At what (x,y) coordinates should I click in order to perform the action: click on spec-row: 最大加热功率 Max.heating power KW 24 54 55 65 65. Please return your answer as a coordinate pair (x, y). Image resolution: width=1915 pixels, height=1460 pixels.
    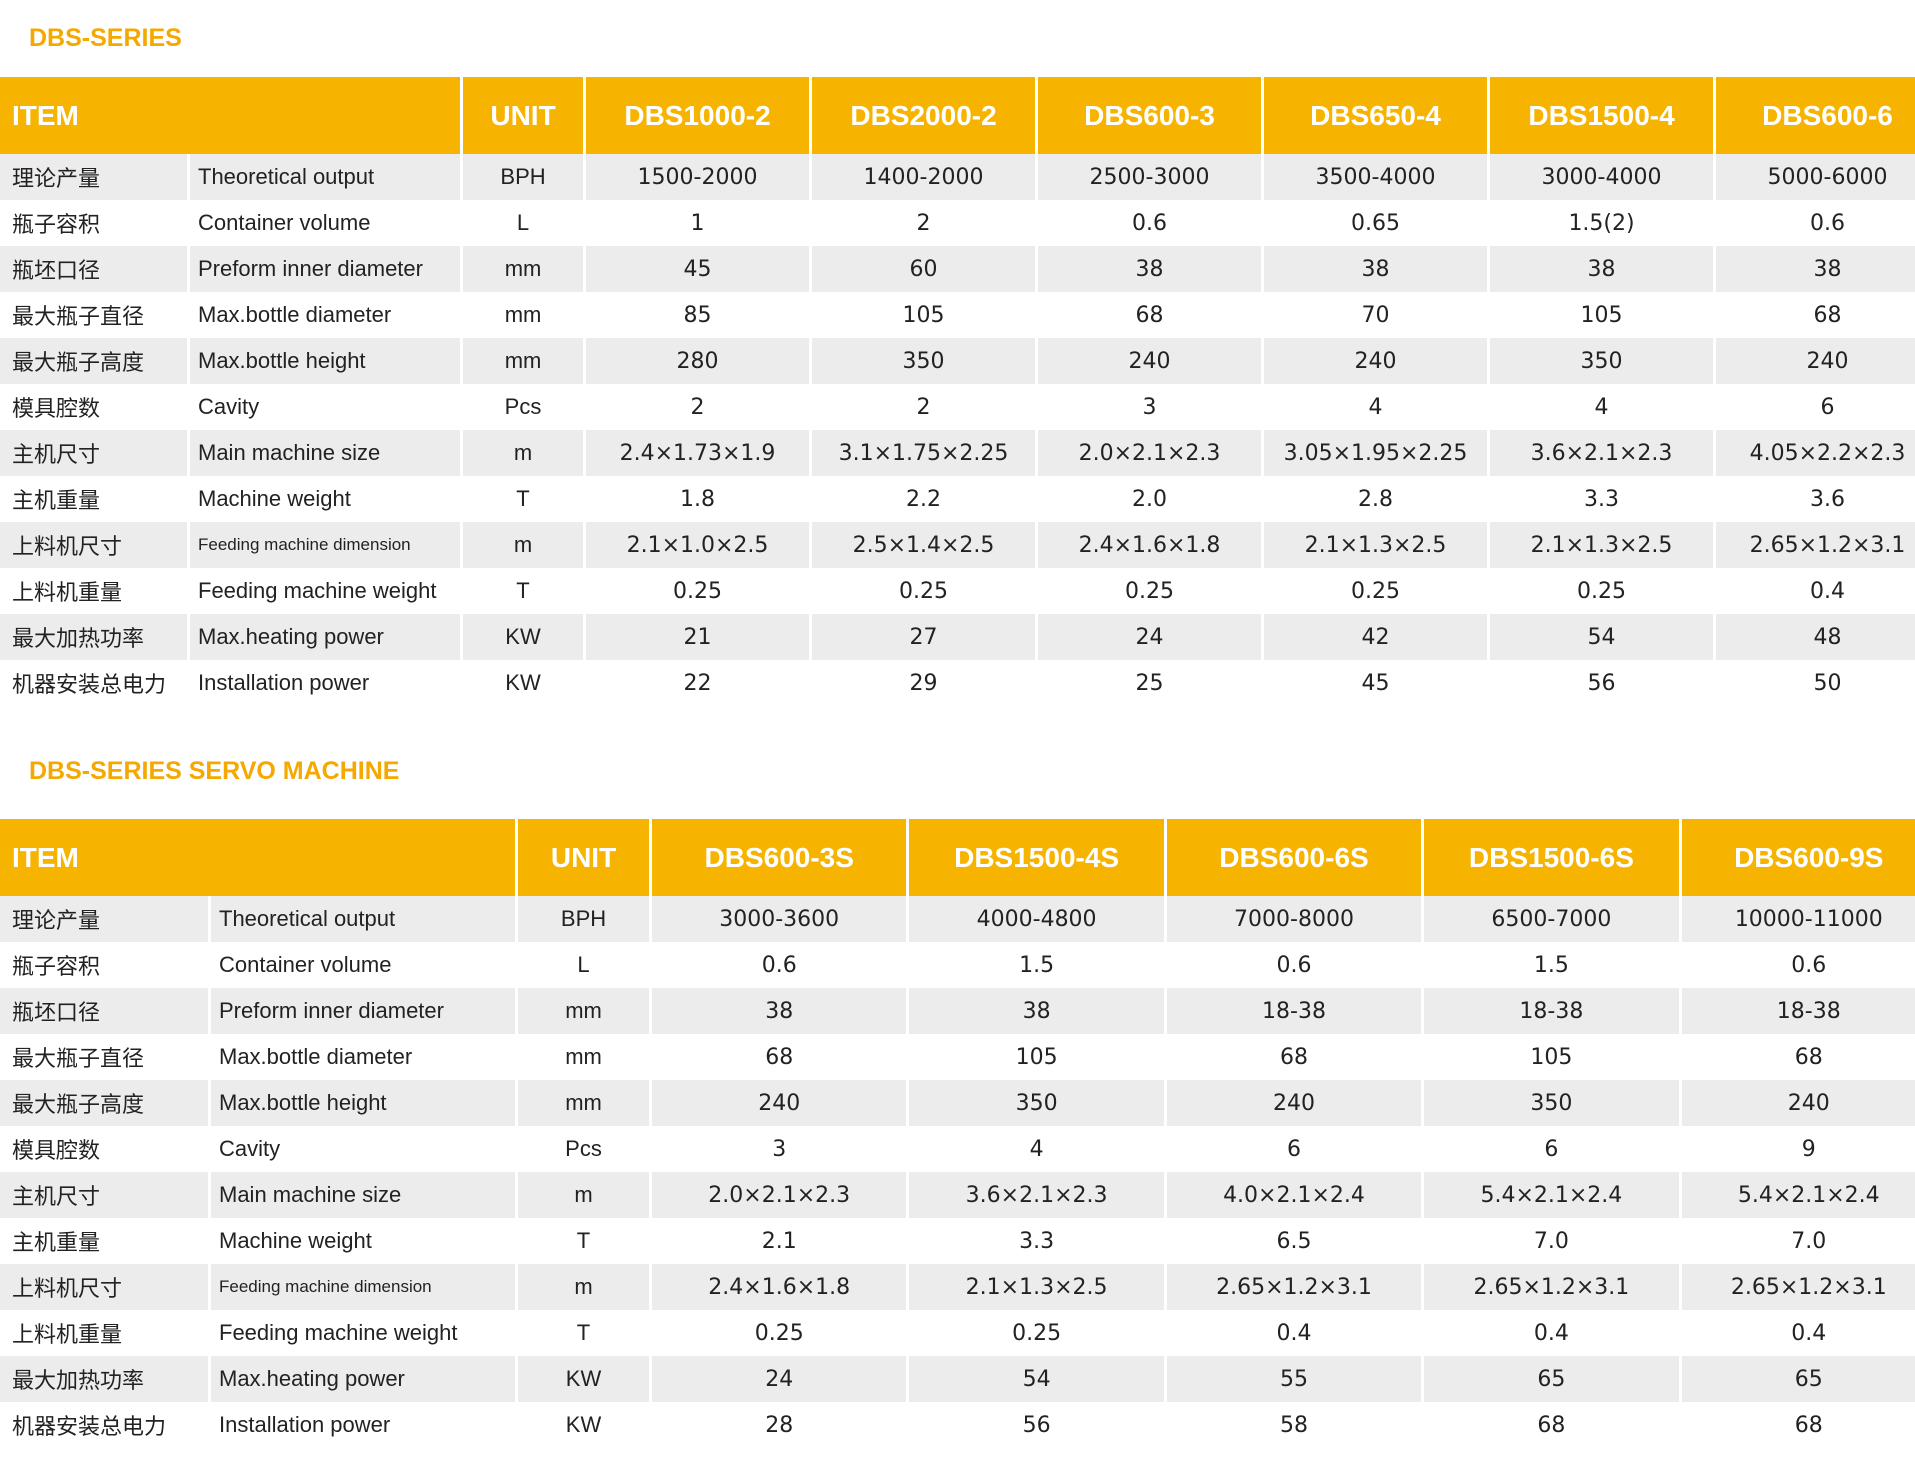
    Looking at the image, I should click on (957, 1379).